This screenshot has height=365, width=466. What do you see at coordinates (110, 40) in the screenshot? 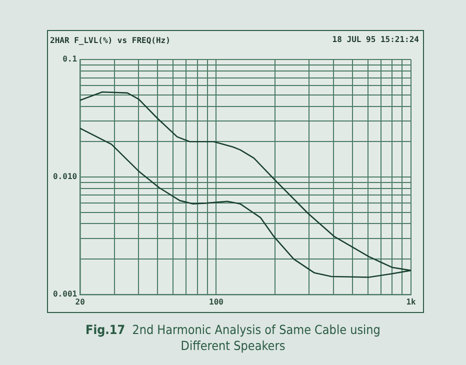
I see `chart-subtitle: 2HAR F_LVL(%) vs FREQ(Hz)` at bounding box center [110, 40].